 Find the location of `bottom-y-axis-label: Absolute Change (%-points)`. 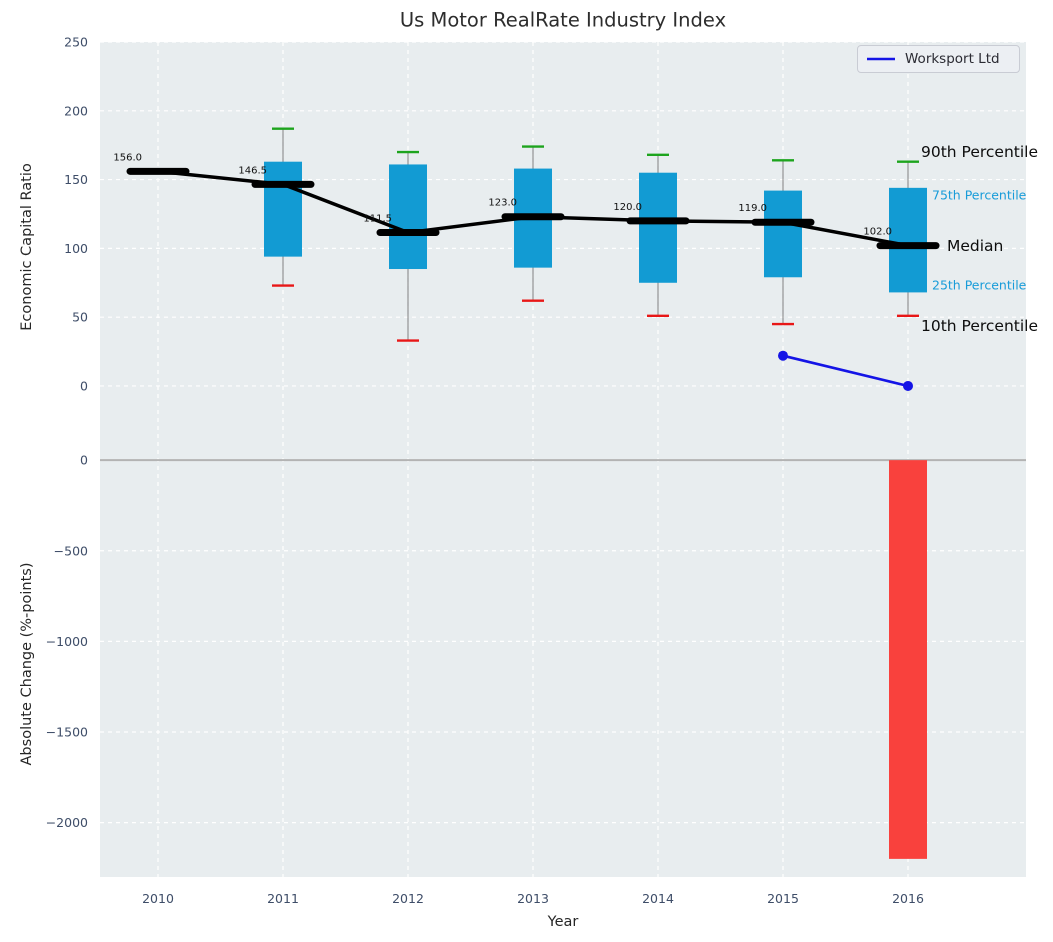

bottom-y-axis-label: Absolute Change (%-points) is located at coordinates (27, 664).